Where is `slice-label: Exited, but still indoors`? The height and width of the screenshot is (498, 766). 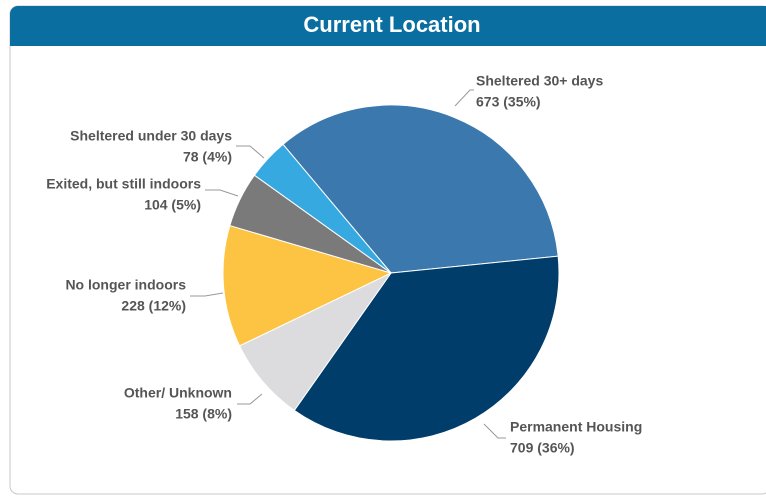 slice-label: Exited, but still indoors is located at coordinates (123, 184).